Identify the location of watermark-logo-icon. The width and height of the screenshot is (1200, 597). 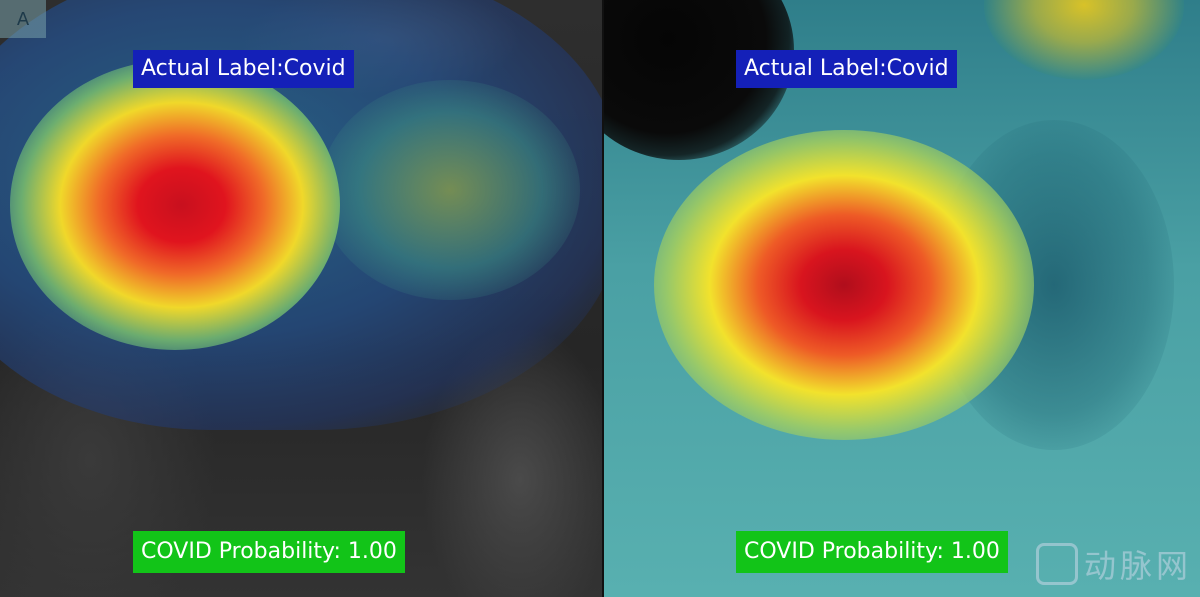
(1056, 564).